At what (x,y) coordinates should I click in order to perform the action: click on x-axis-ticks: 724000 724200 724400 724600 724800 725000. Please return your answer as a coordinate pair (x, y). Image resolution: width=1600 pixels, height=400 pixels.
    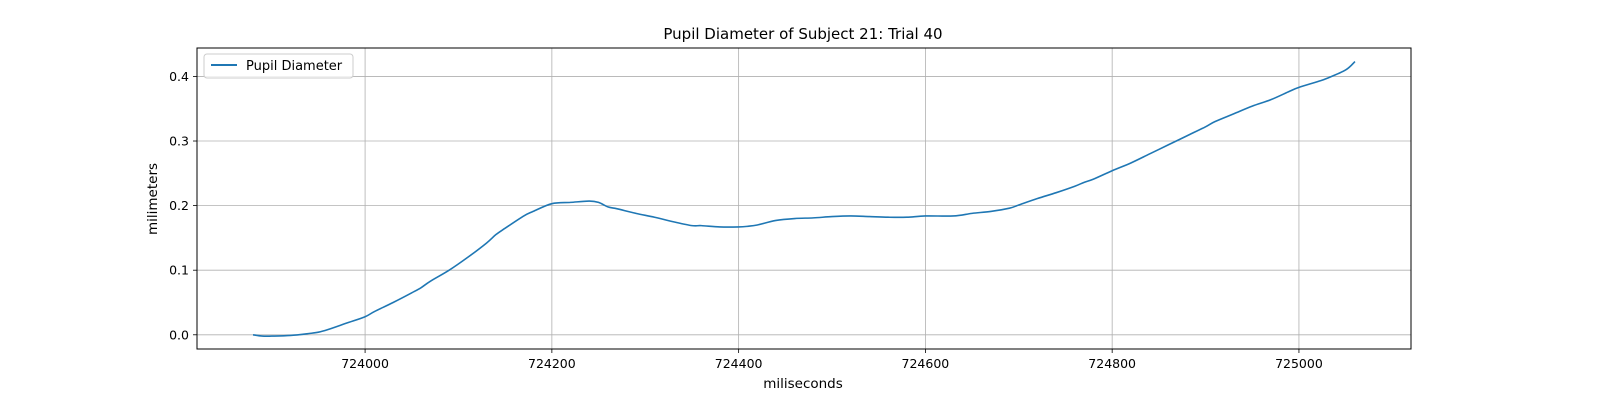
    Looking at the image, I should click on (832, 360).